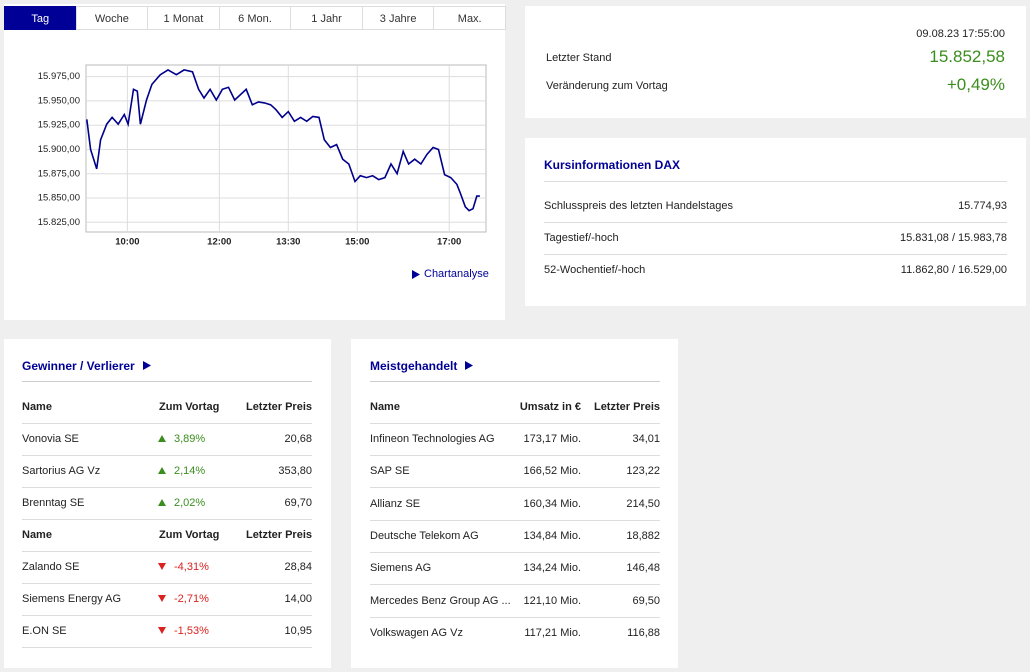  What do you see at coordinates (552, 503) in the screenshot?
I see `turnover: 160,34 Mio.` at bounding box center [552, 503].